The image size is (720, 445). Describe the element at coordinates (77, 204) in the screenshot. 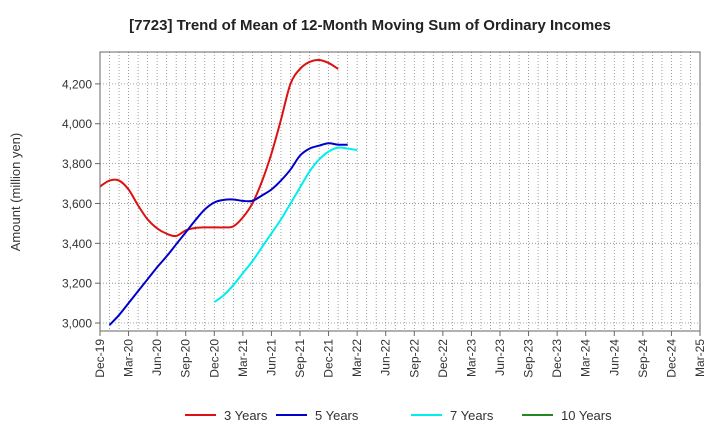

I see `y-tick-label: 3,600` at that location.